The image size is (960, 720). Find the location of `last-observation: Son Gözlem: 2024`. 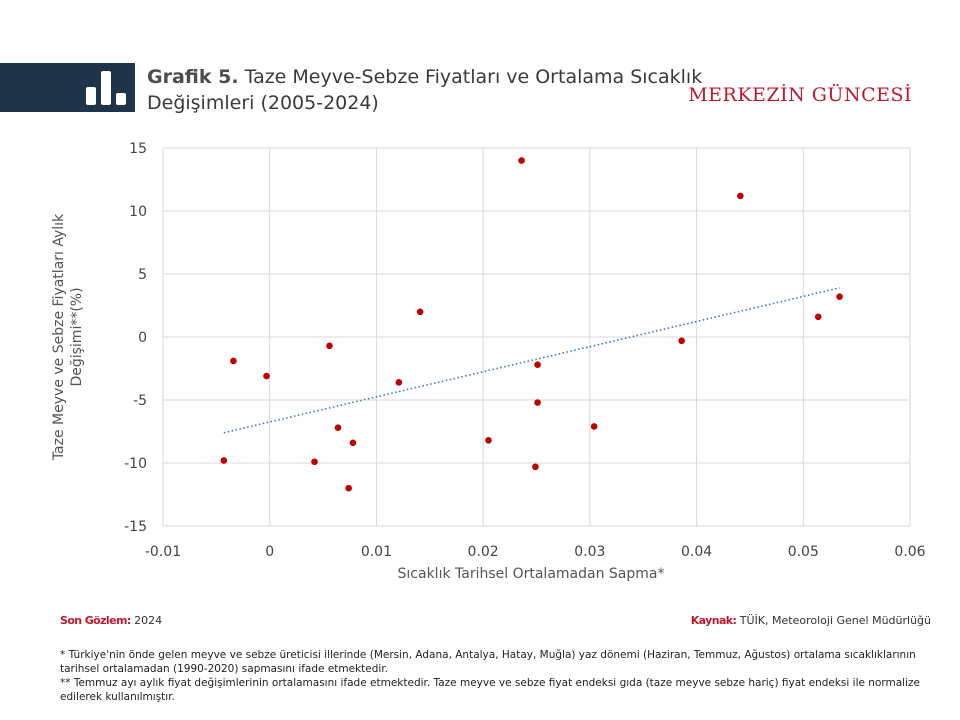

last-observation: Son Gözlem: 2024 is located at coordinates (111, 620).